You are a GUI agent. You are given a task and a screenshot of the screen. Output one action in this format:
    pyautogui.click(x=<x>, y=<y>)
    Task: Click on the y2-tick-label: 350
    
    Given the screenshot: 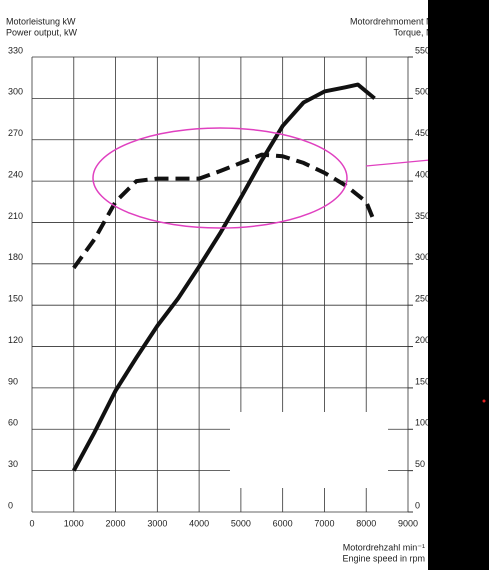 What is the action you would take?
    pyautogui.click(x=422, y=216)
    